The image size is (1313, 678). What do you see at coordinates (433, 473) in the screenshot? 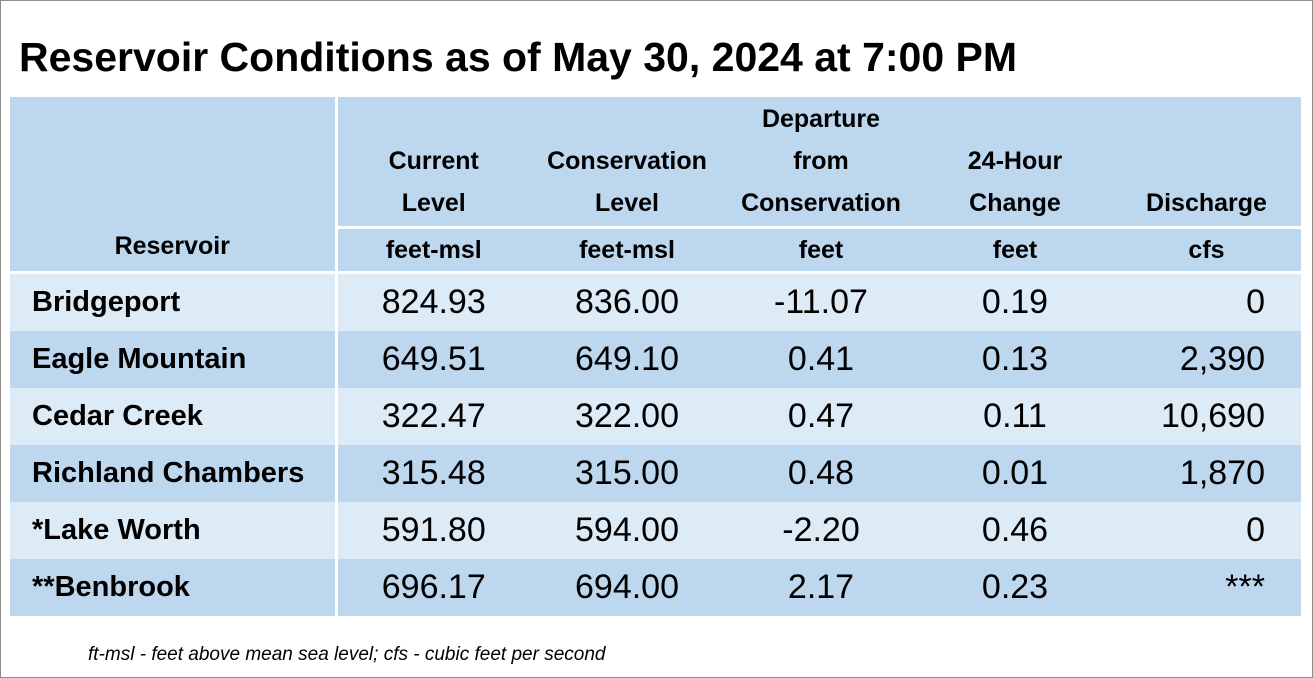
I see `current-level-value: 315.48` at bounding box center [433, 473].